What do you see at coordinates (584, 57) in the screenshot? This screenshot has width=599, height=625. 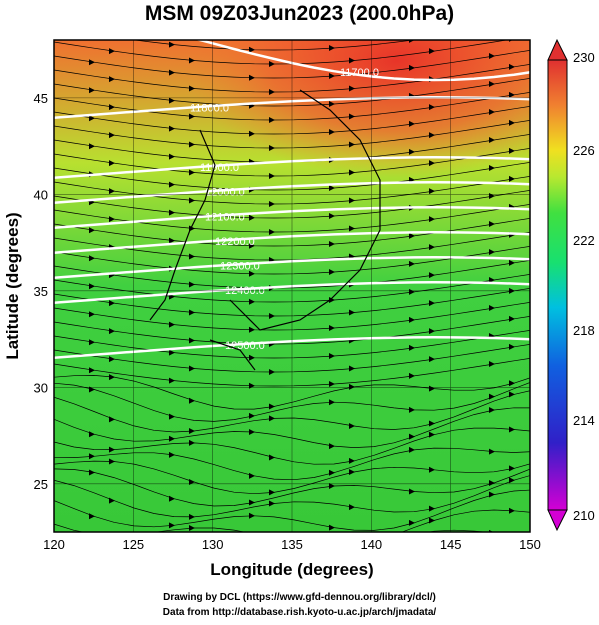 I see `colorbar-tick-label: 230` at bounding box center [584, 57].